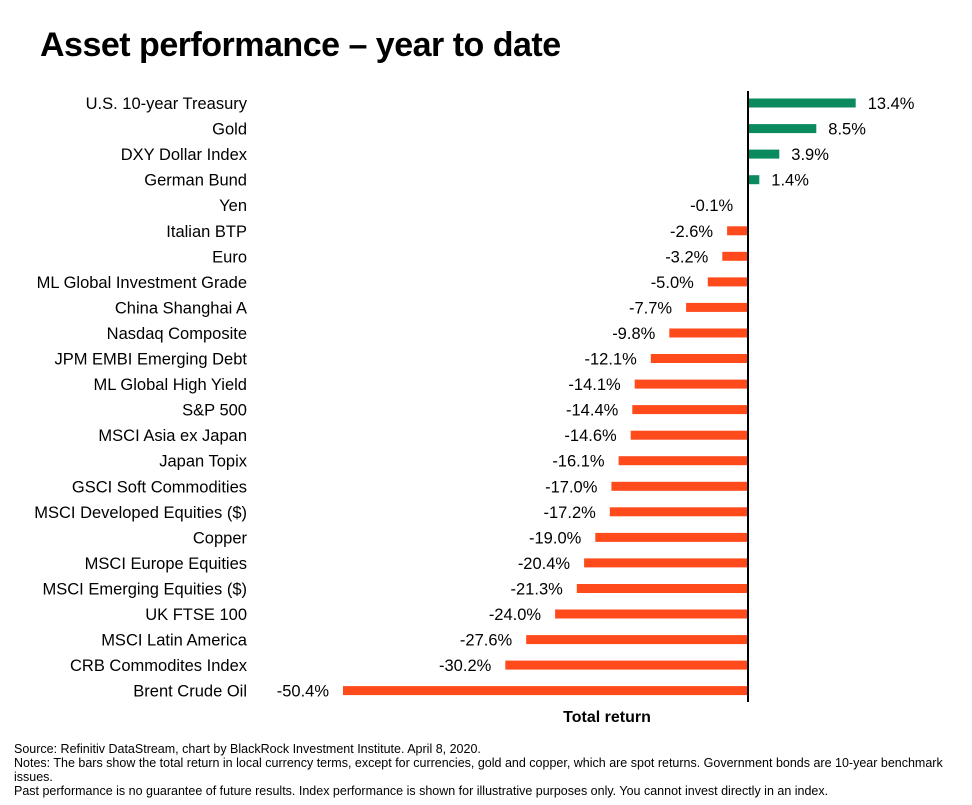 Image resolution: width=972 pixels, height=805 pixels. I want to click on data-label: -0.1%, so click(711, 206).